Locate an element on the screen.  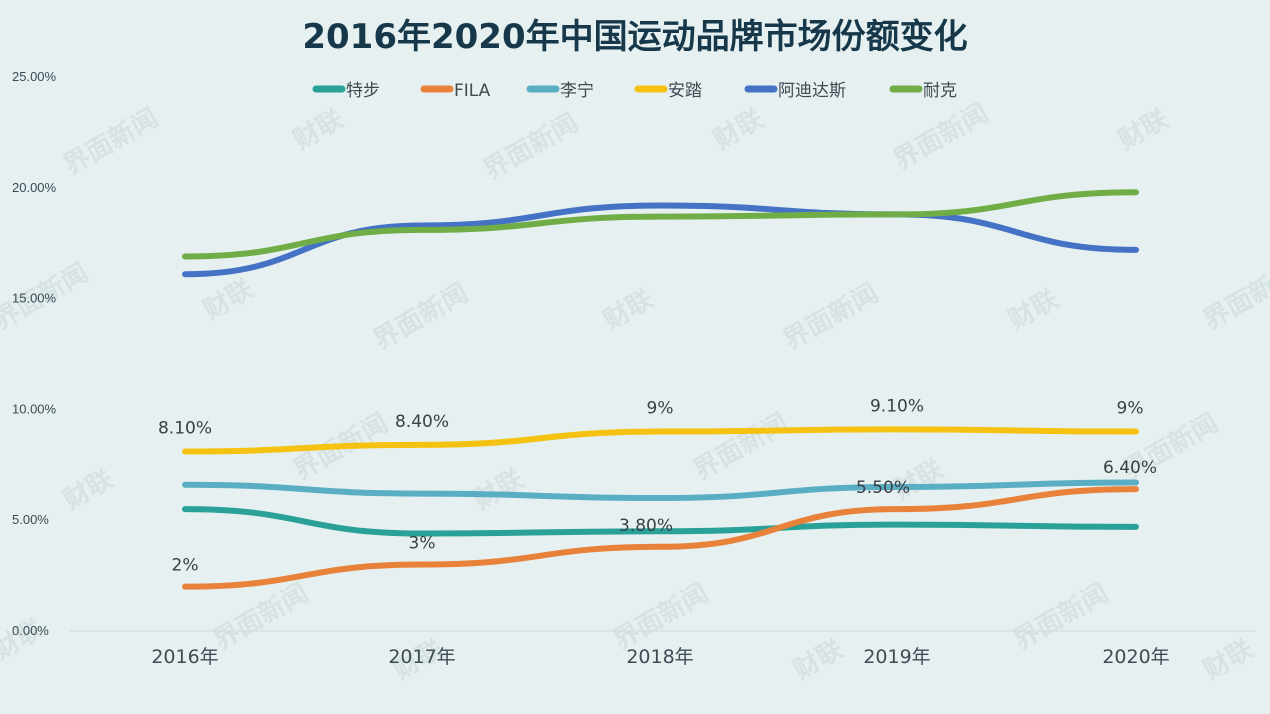
legend-item: 特步 is located at coordinates (346, 91).